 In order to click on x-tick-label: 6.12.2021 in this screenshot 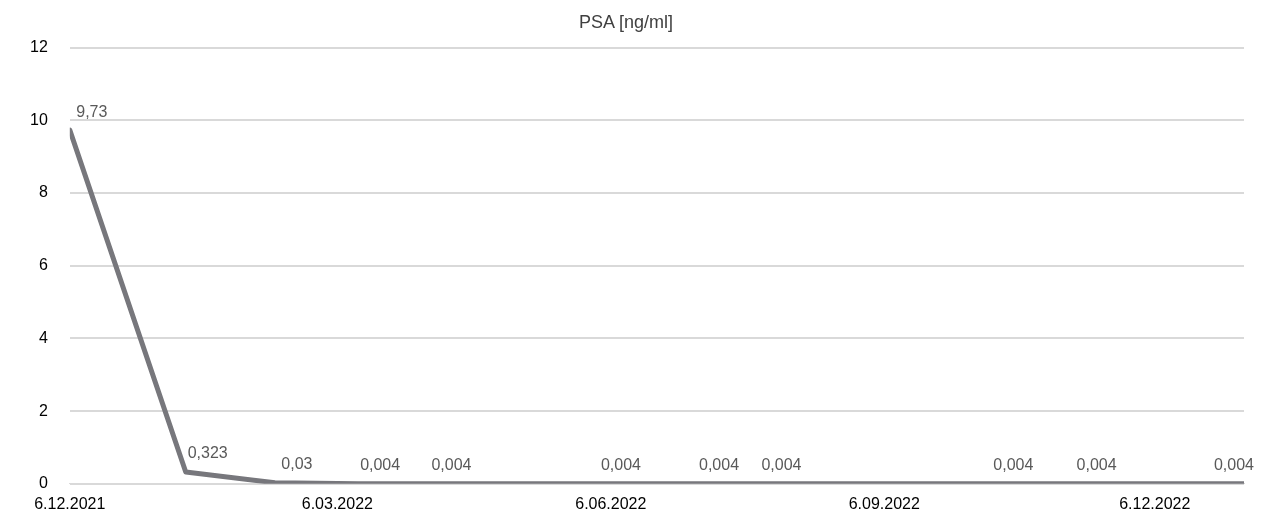, I will do `click(70, 503)`.